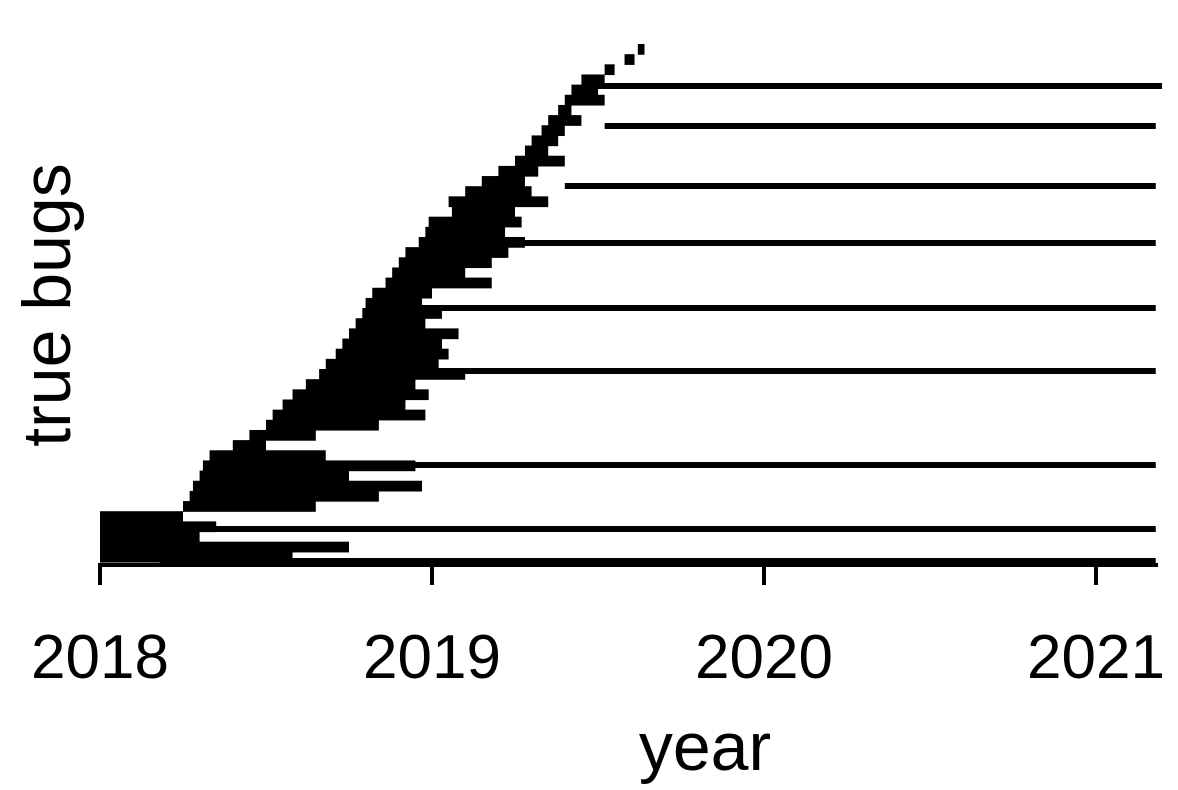 This screenshot has height=790, width=1178. What do you see at coordinates (100, 657) in the screenshot?
I see `x-tick-label-2018: 2018` at bounding box center [100, 657].